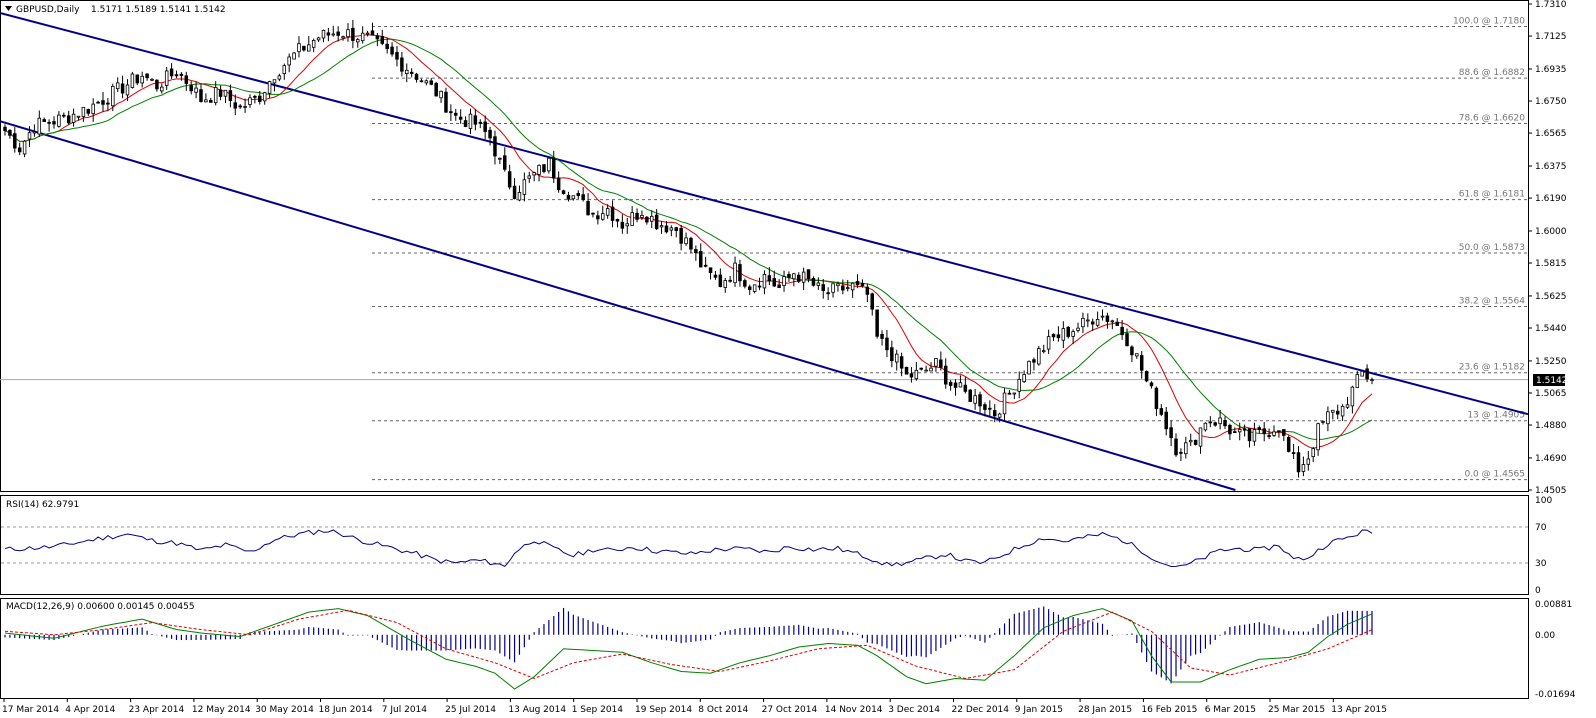  Describe the element at coordinates (1551, 70) in the screenshot. I see `price-axis-label: 1.6935` at that location.